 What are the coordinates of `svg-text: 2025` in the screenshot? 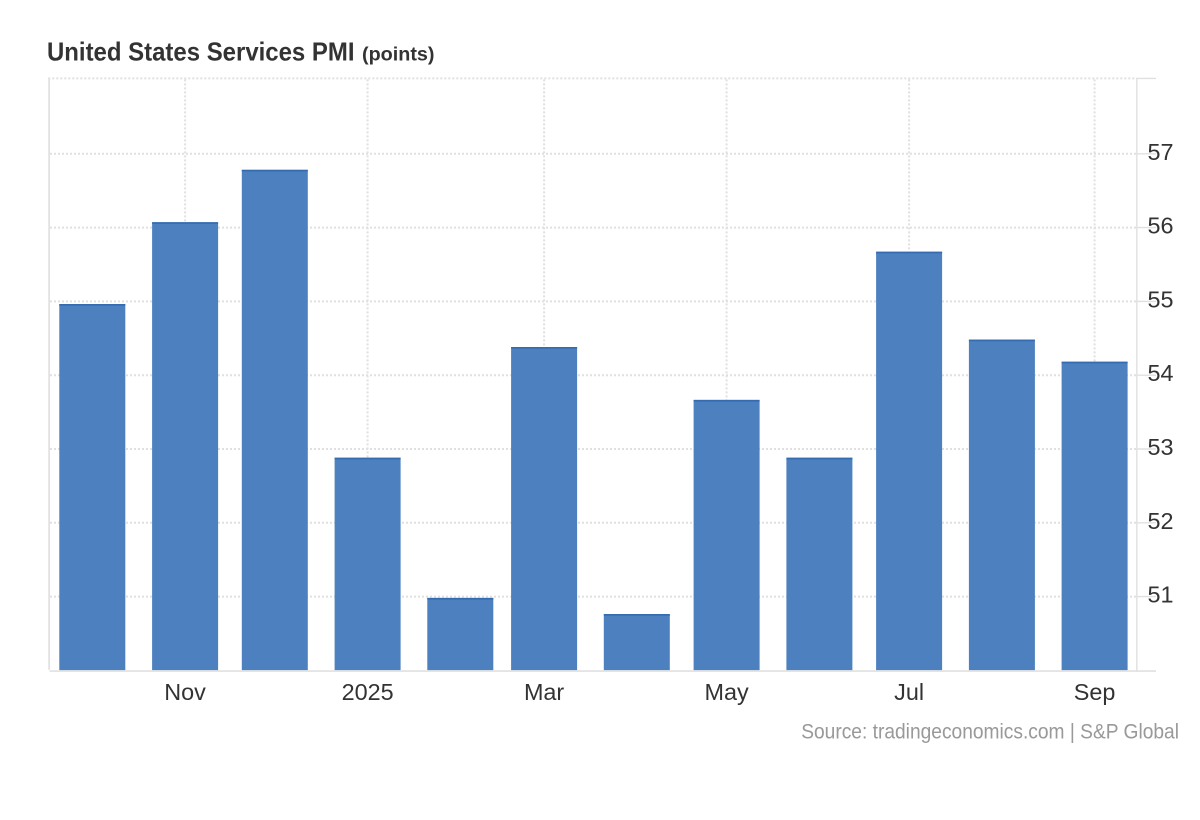 It's located at (368, 692).